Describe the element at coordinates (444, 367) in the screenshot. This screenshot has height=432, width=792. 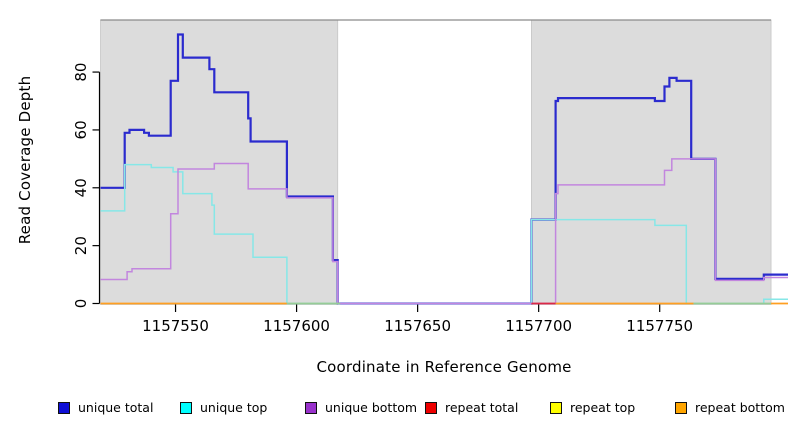
I see `x-axis-title: Coordinate in Reference Genome` at that location.